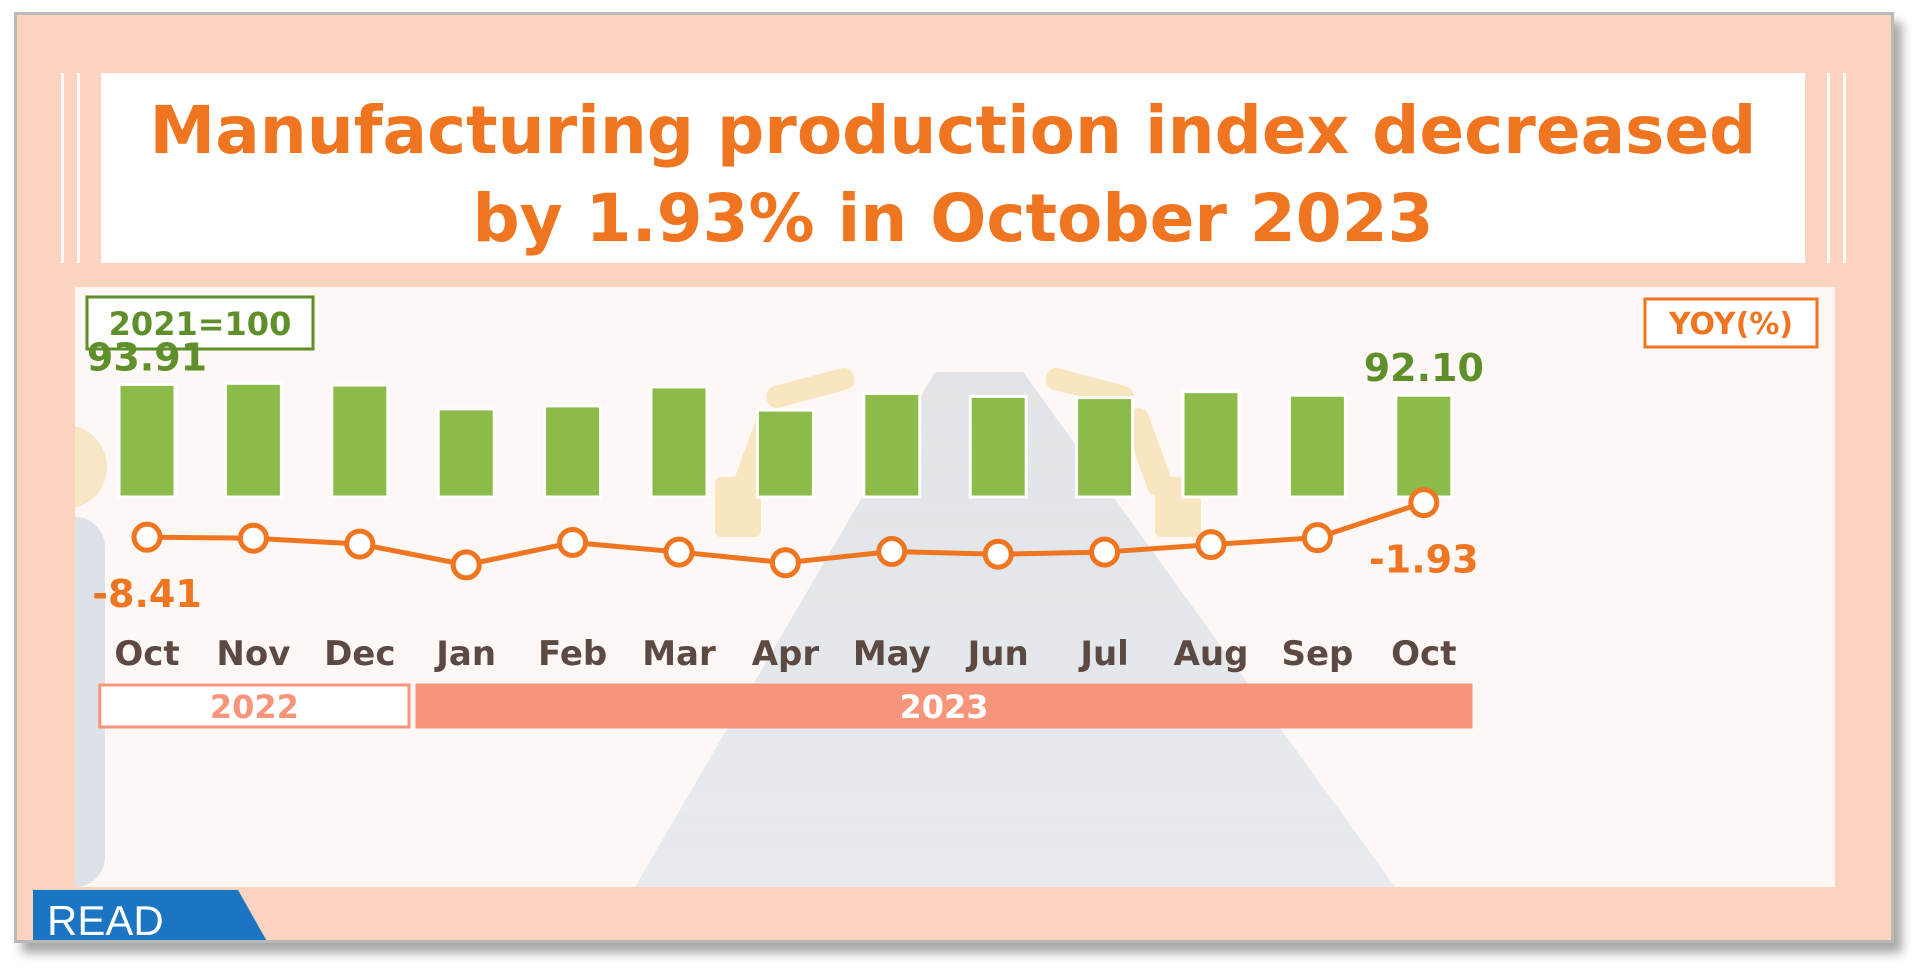 This screenshot has height=971, width=1921. I want to click on bar-value-label: 93.91, so click(147, 357).